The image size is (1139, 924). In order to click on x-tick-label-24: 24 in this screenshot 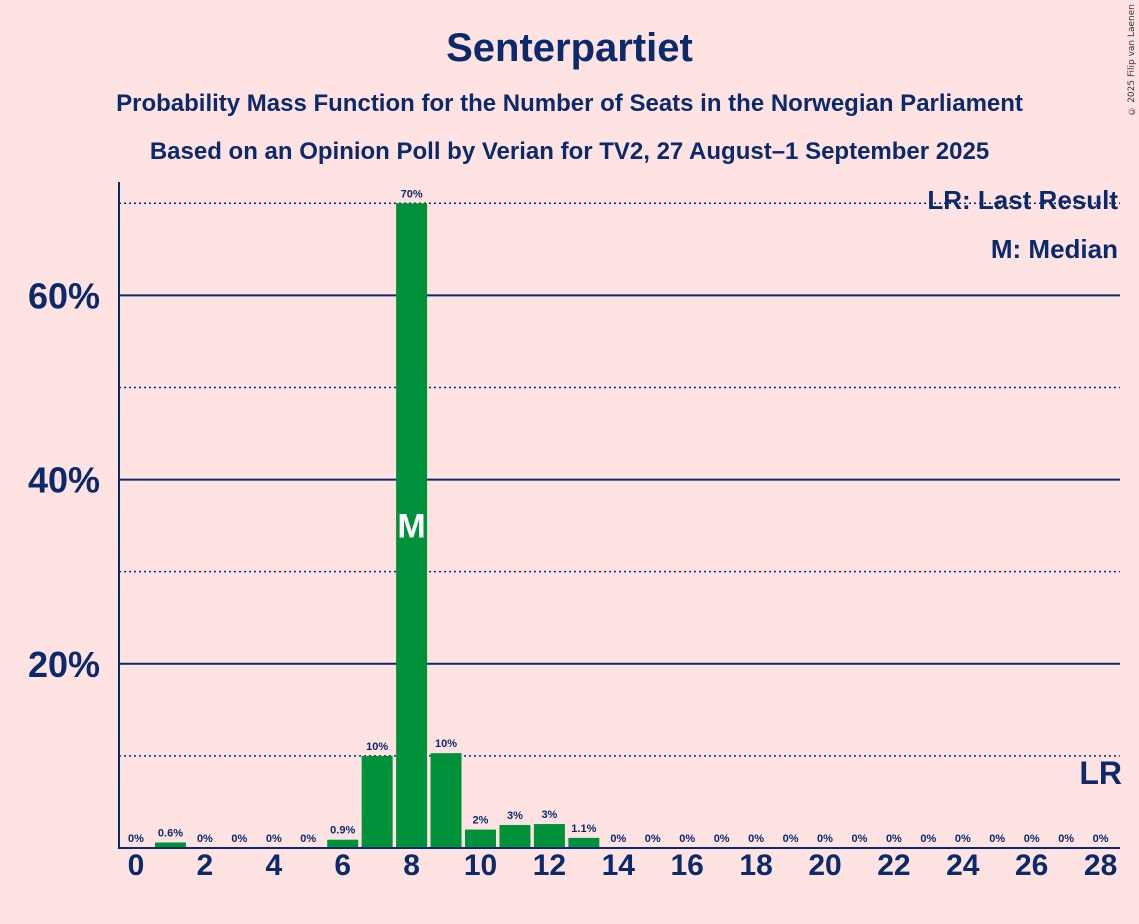, I will do `click(963, 865)`.